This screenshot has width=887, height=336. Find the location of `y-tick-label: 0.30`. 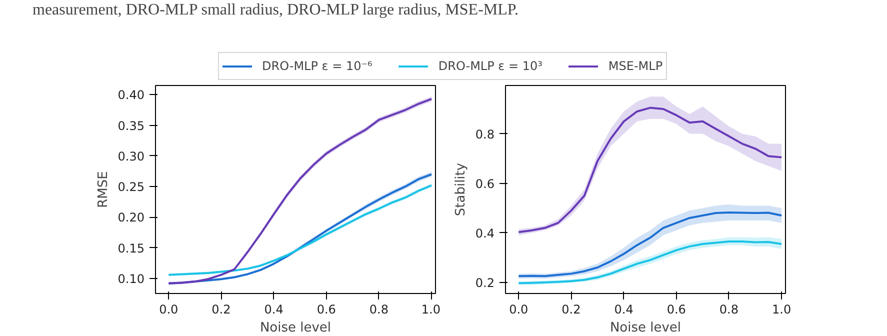

y-tick-label: 0.30 is located at coordinates (131, 156).